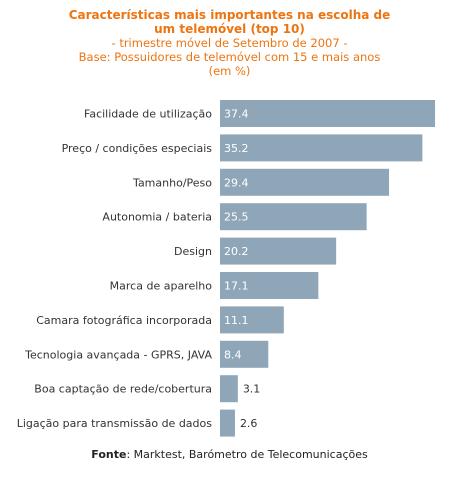 The height and width of the screenshot is (478, 459). What do you see at coordinates (109, 454) in the screenshot?
I see `source-label: Fonte` at bounding box center [109, 454].